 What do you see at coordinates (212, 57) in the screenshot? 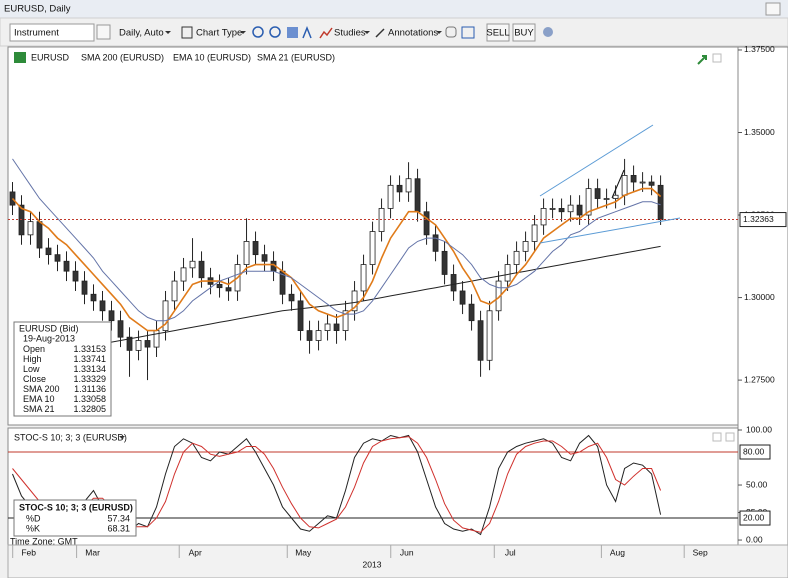
I see `legend-entry: EMA 10 (EURUSD)` at bounding box center [212, 57].